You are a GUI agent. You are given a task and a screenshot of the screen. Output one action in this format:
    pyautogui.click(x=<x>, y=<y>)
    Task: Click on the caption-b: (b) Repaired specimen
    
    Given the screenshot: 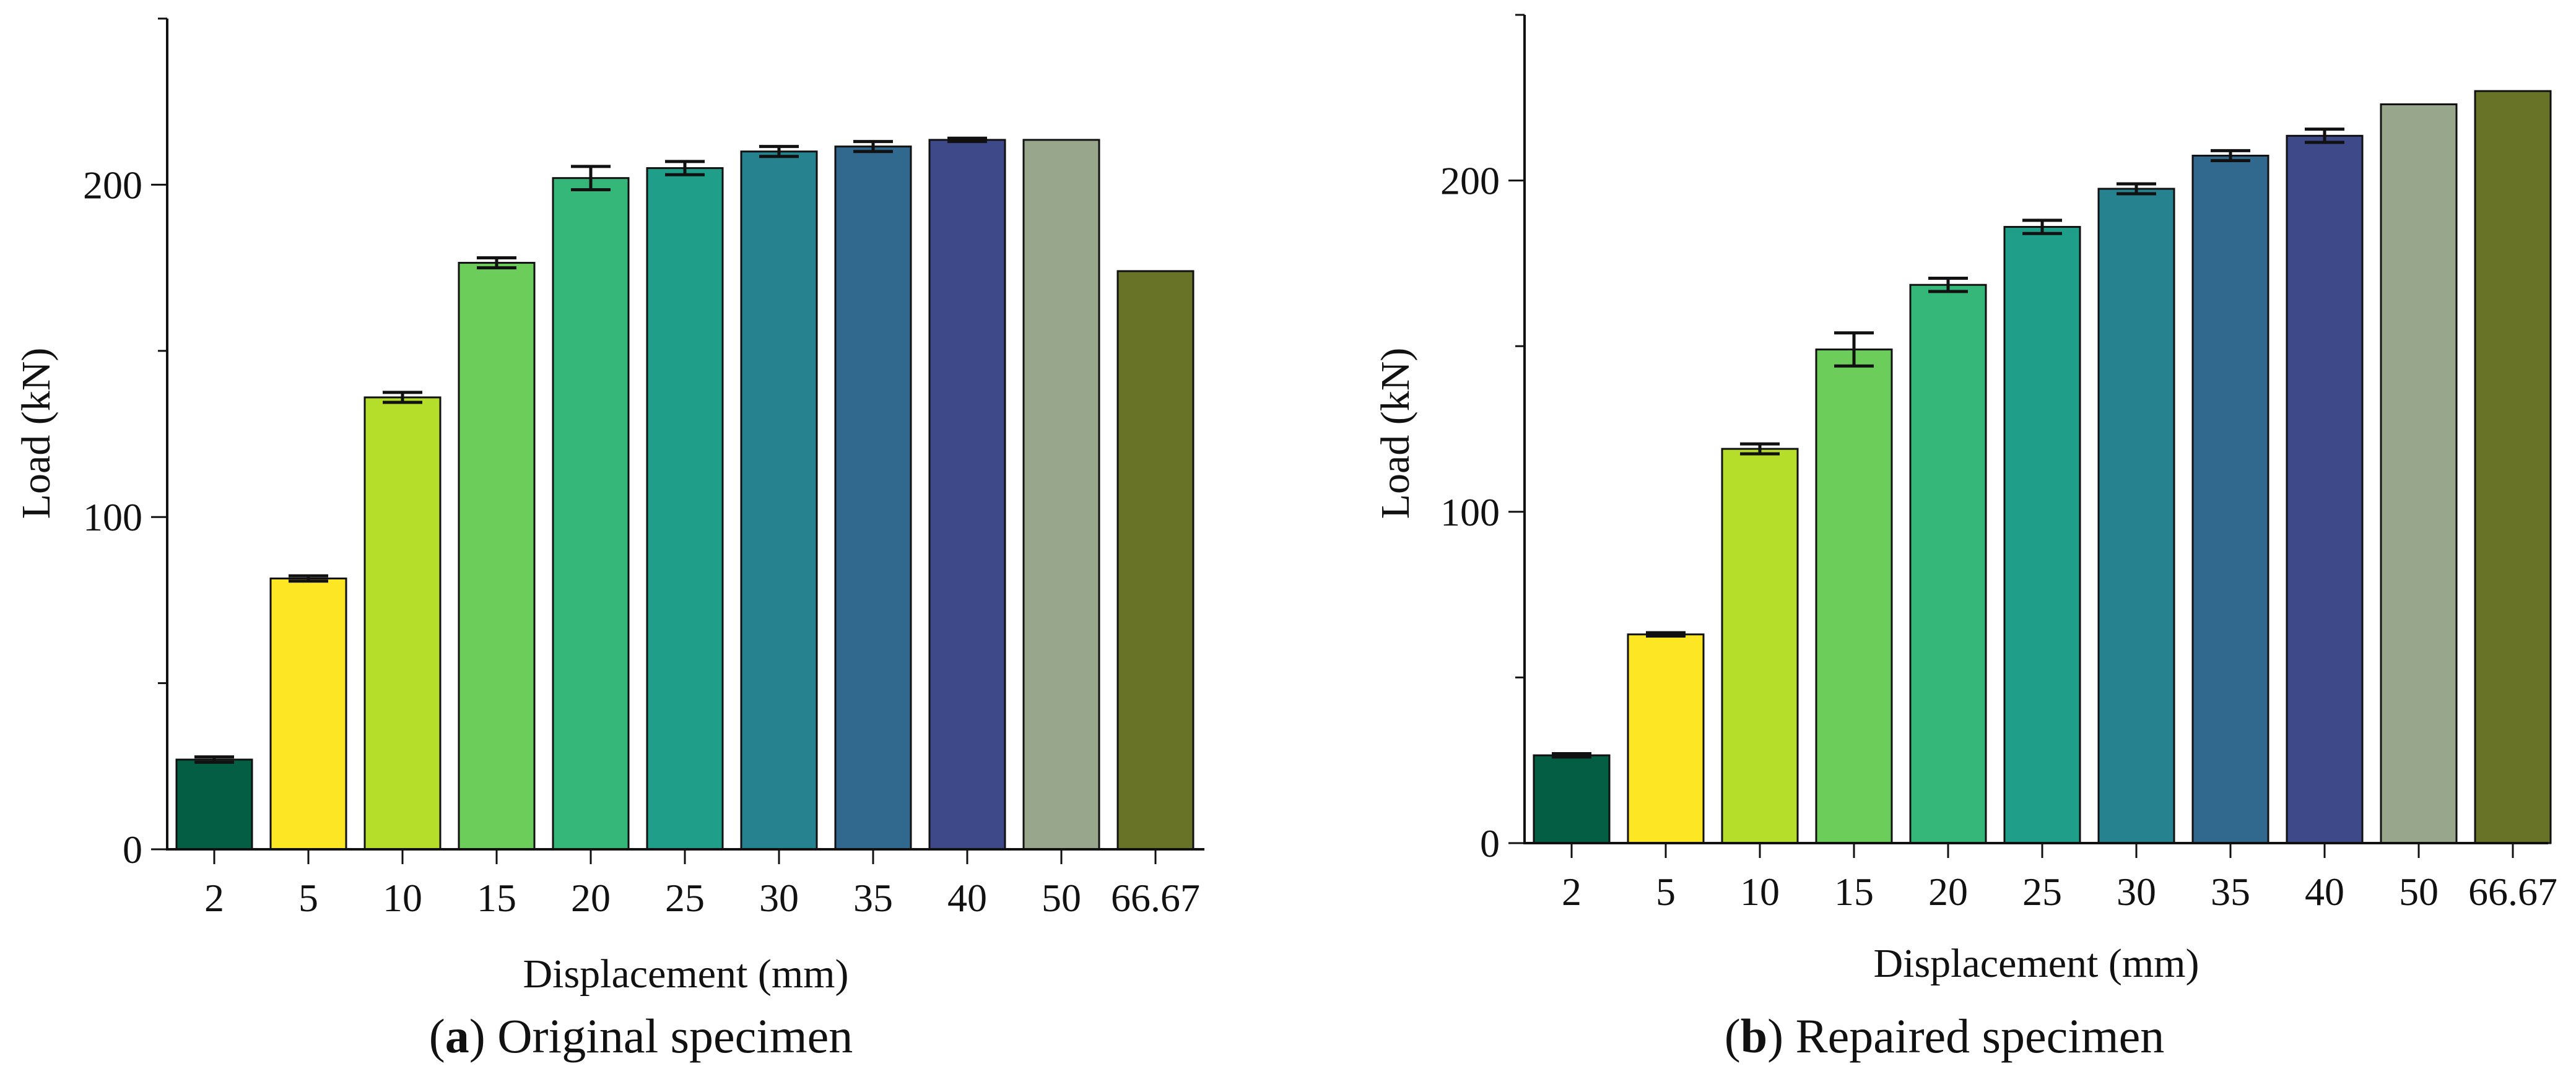 What is the action you would take?
    pyautogui.click(x=1944, y=1036)
    